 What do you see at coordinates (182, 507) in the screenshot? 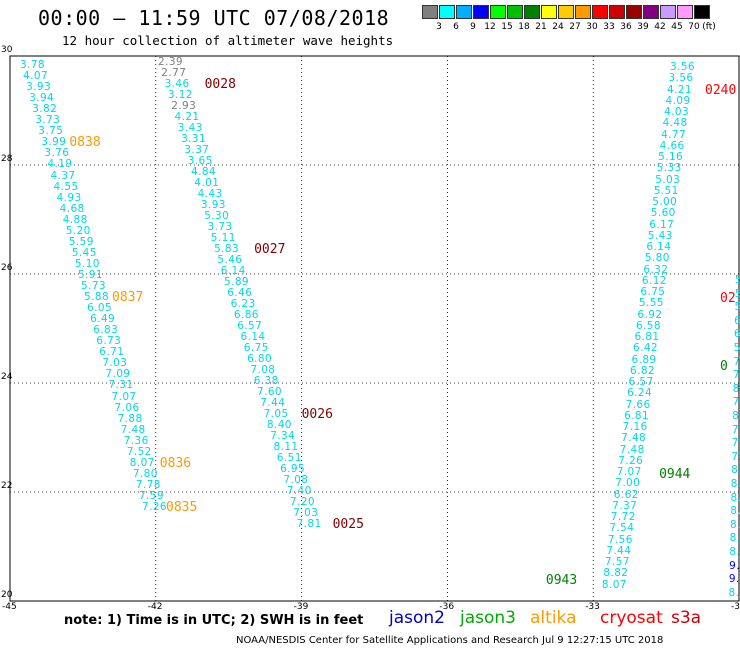
I see `pass-time-label: 0835` at bounding box center [182, 507].